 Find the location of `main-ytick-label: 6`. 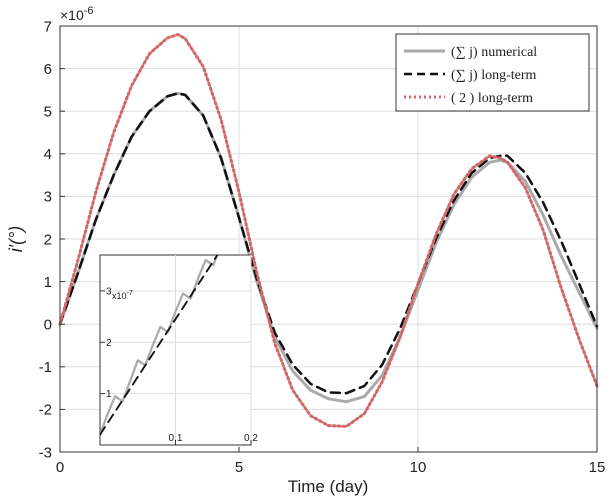

main-ytick-label: 6 is located at coordinates (48, 69).